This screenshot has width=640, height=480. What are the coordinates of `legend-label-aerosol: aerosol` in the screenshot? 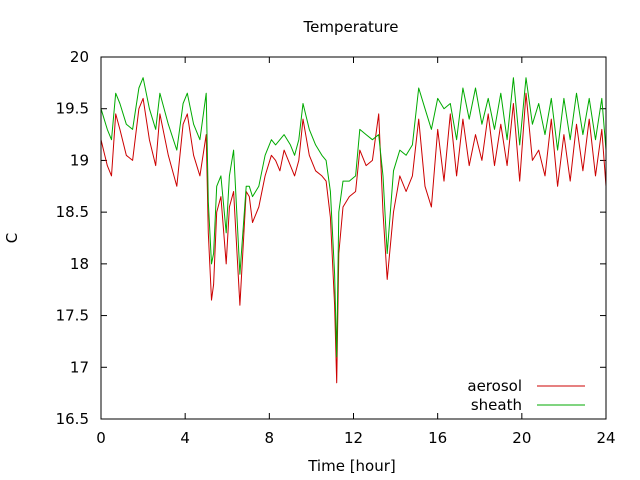 It's located at (494, 386).